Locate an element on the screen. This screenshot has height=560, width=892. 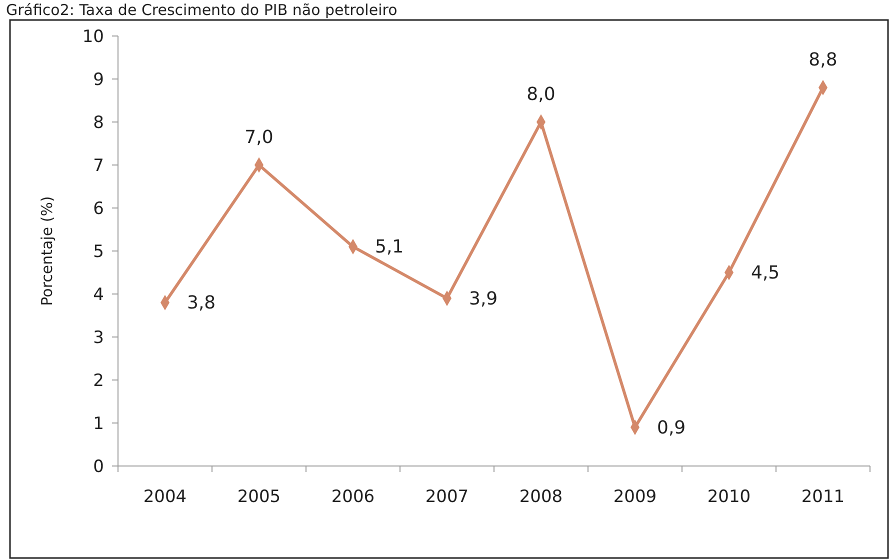
x-tick-label: 2004 is located at coordinates (165, 497).